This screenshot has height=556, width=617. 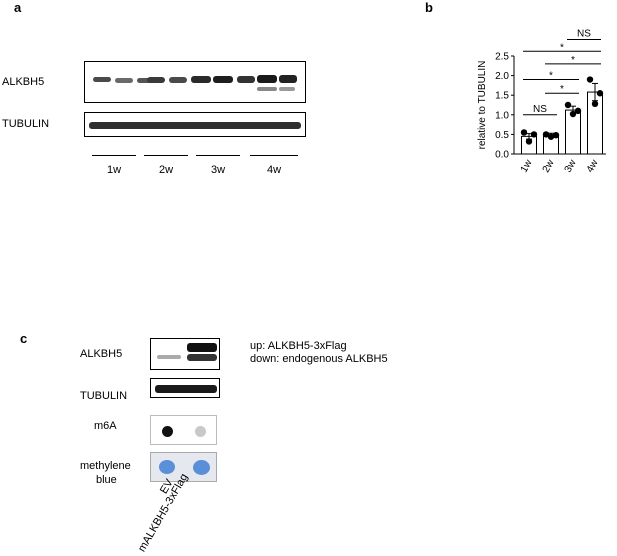 I want to click on lane-label-1w: 1w, so click(x=114, y=170).